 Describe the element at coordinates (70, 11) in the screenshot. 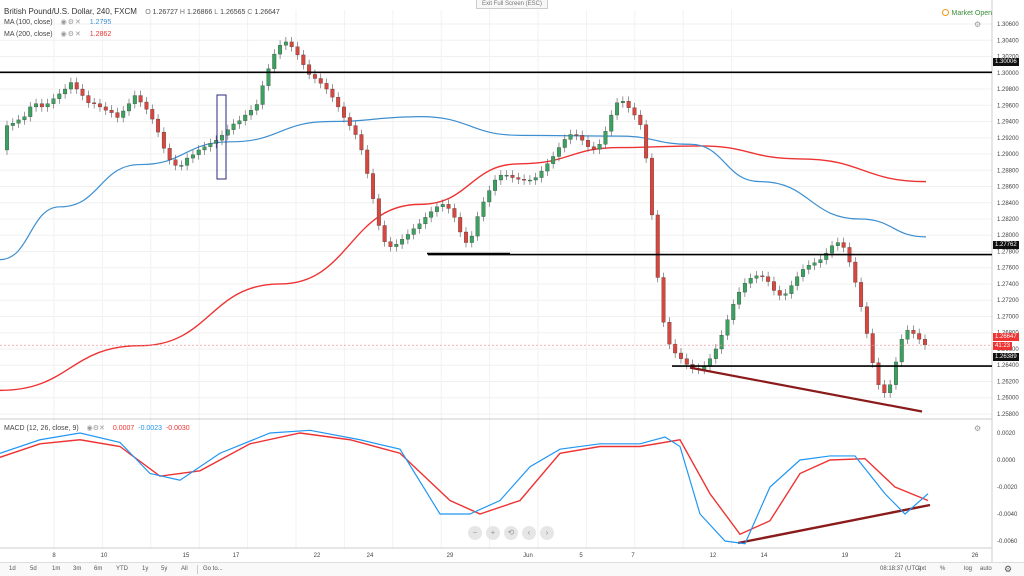

I see `symbol-label: British Pound/U.S. Dollar, 240, FXCM` at that location.